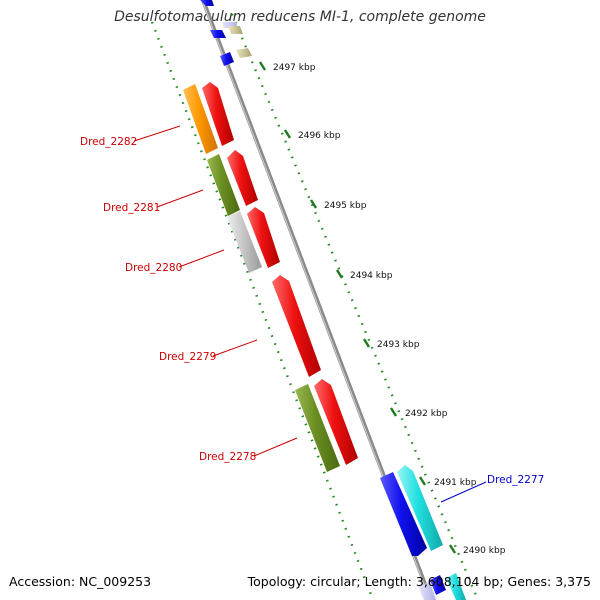  I want to click on tick-label: 2495 kbp, so click(345, 206).